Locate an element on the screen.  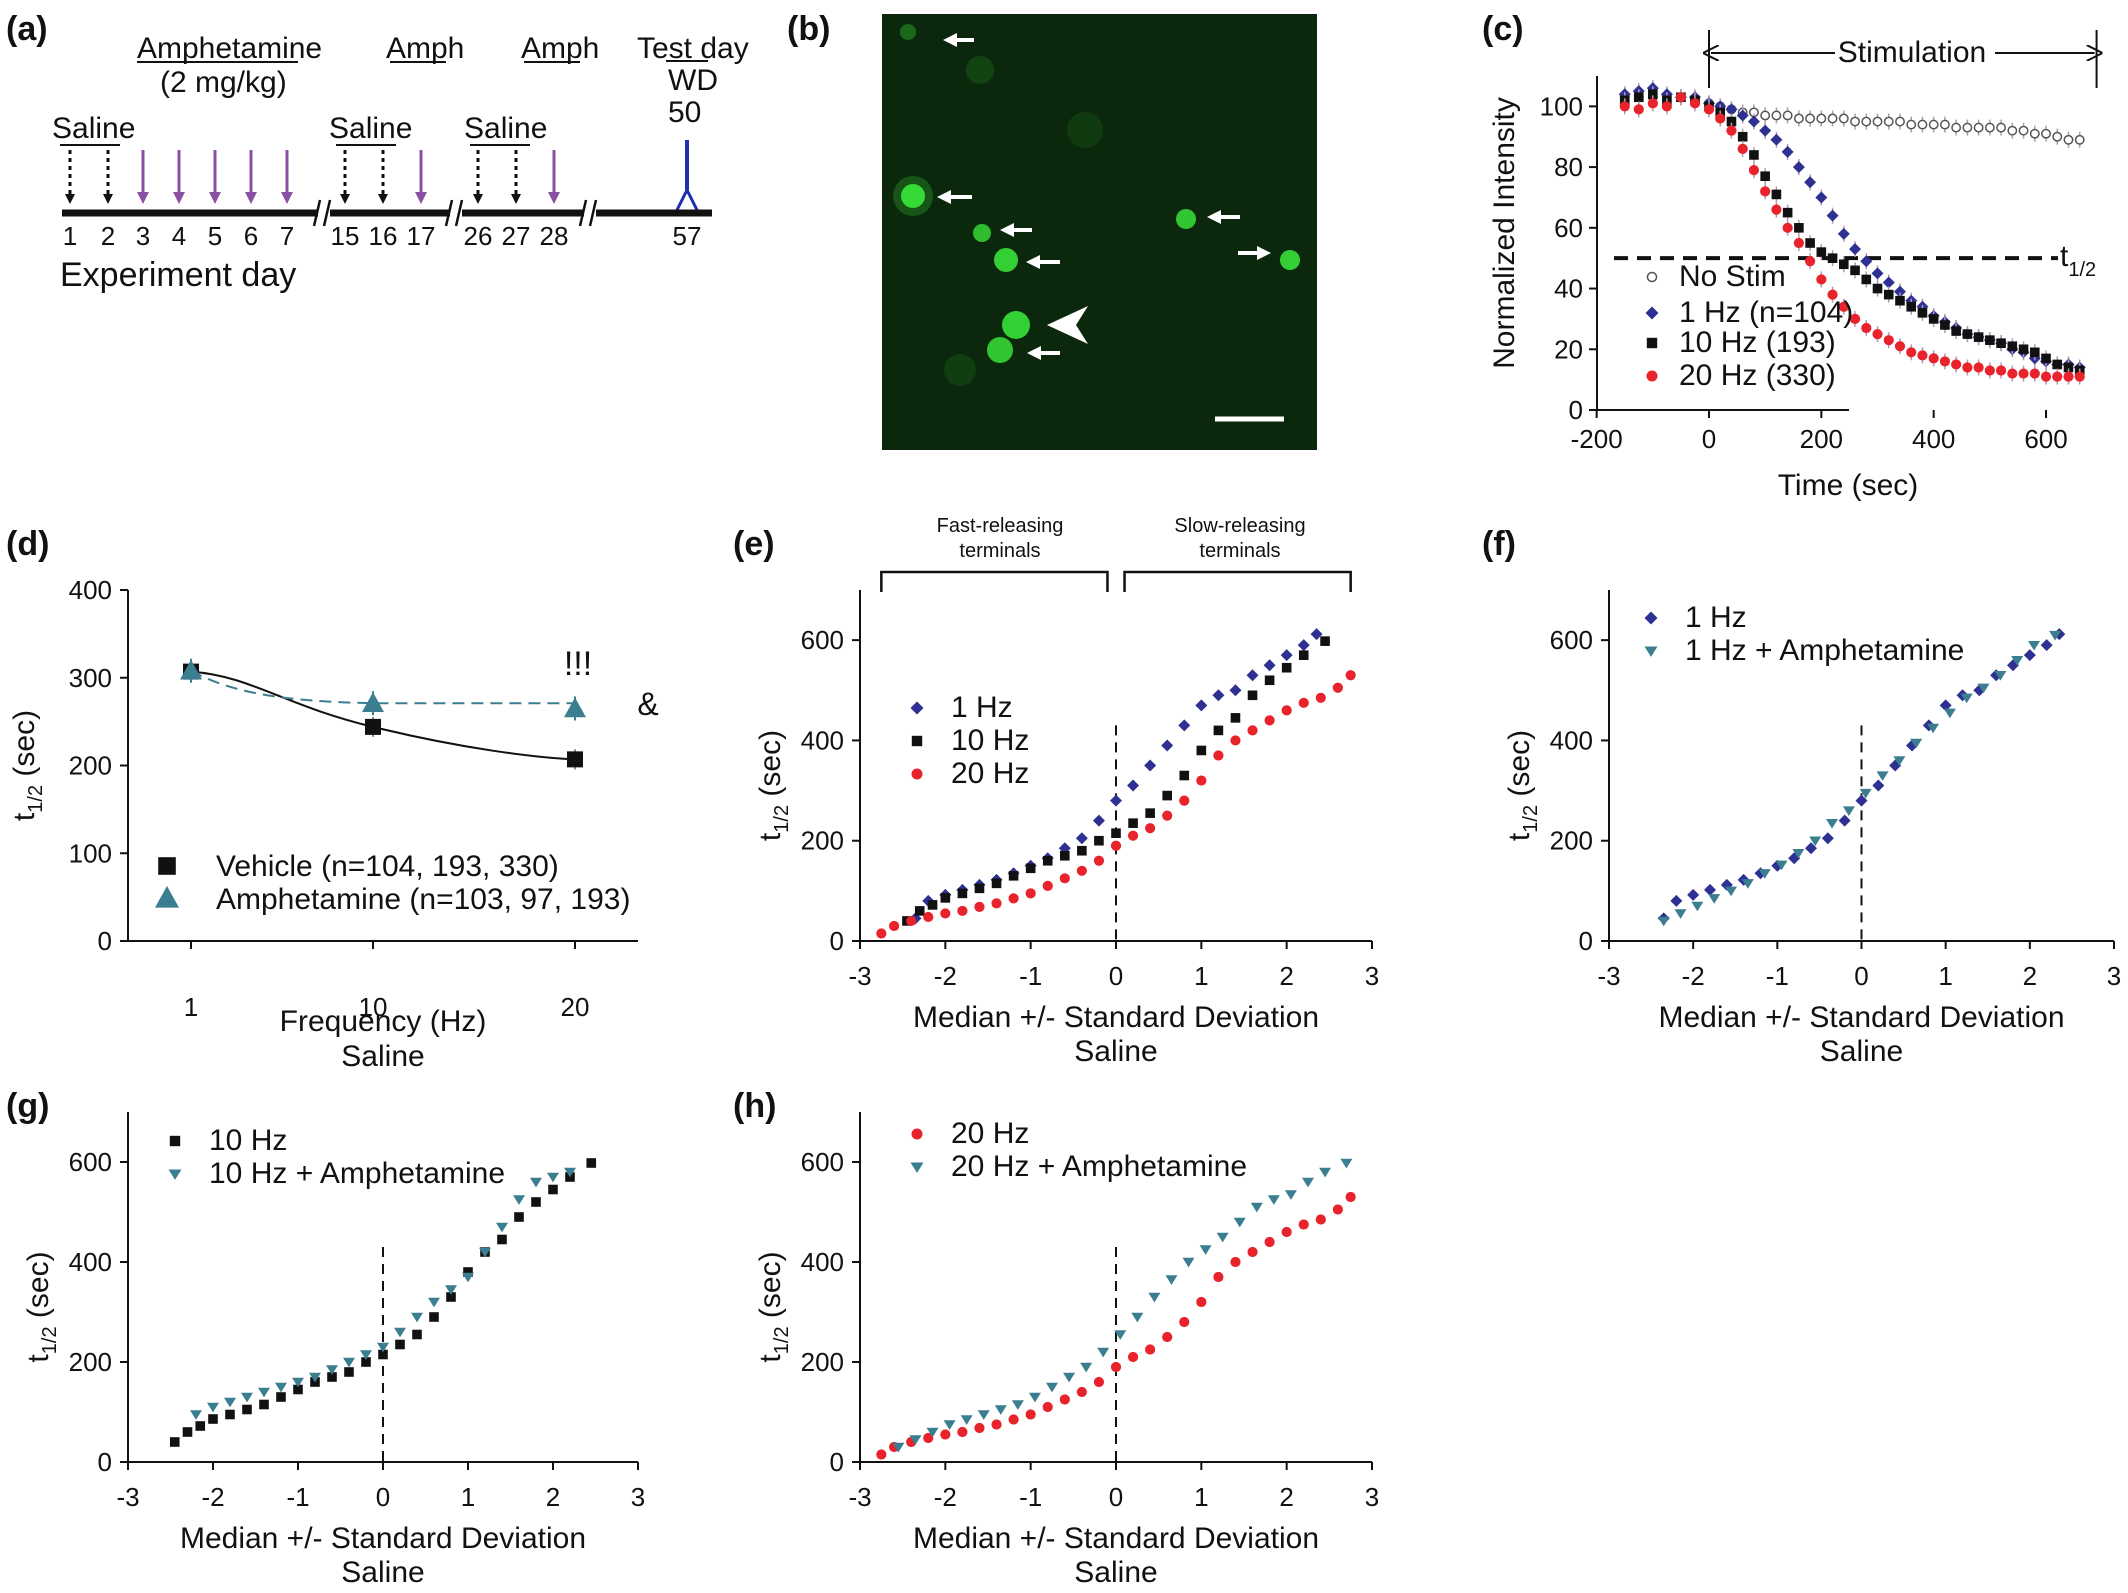
panel-label-a: (a) is located at coordinates (27, 29).